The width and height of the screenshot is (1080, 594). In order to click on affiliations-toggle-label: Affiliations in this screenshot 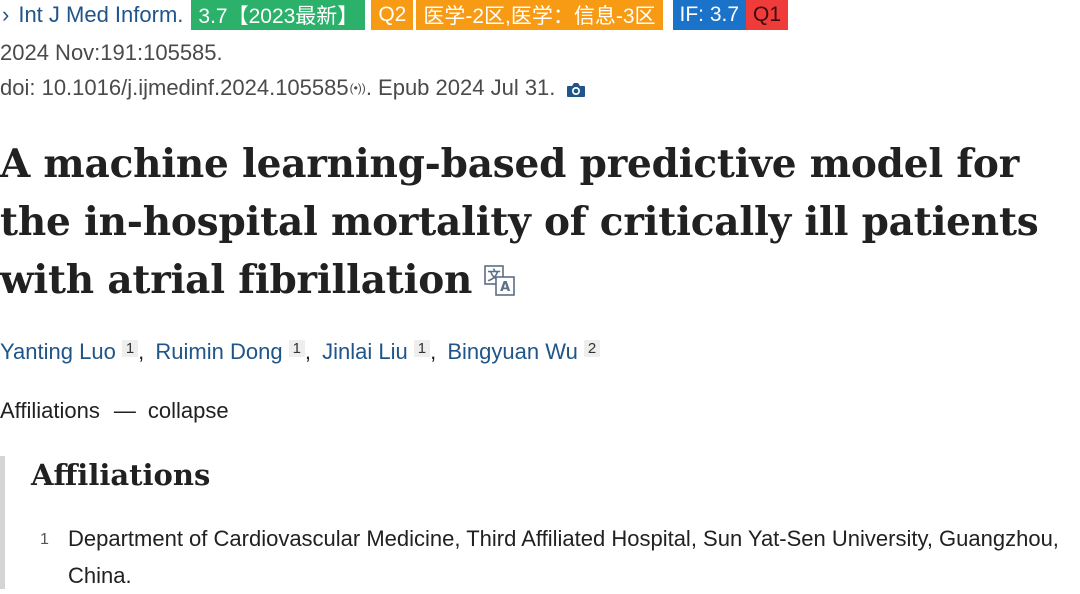, I will do `click(50, 410)`.